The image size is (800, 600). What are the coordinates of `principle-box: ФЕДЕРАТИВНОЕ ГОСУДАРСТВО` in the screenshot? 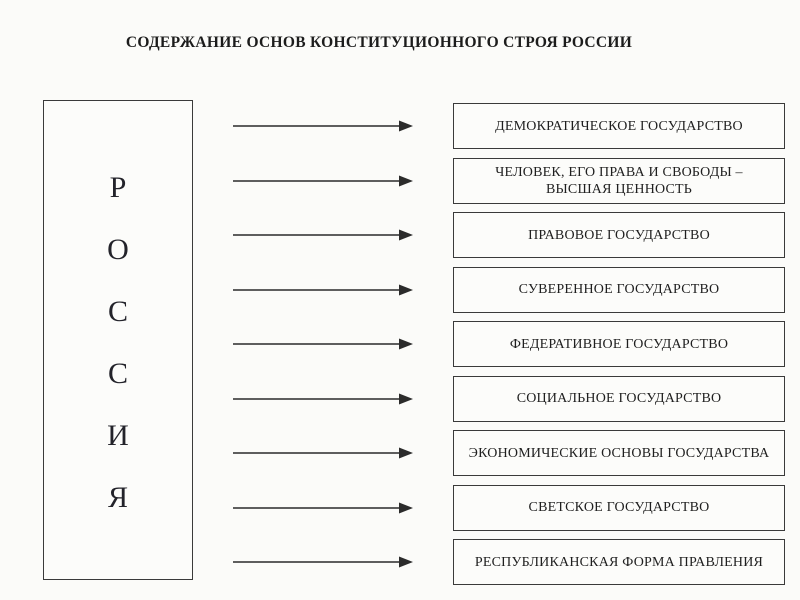 It's located at (619, 344).